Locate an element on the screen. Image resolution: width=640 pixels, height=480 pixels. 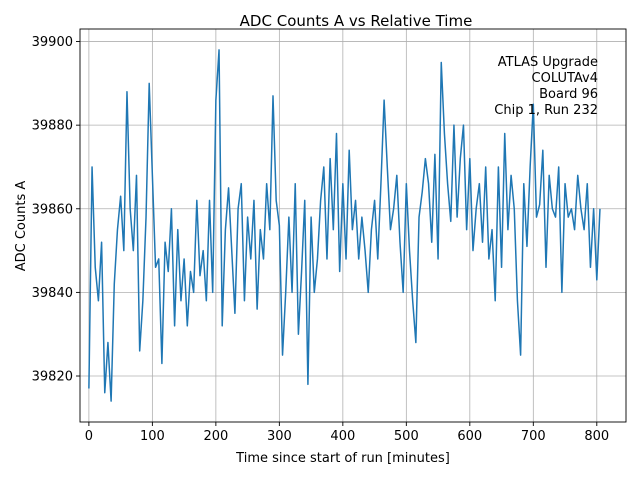
annotation-line-3: Board 96 is located at coordinates (568, 94).